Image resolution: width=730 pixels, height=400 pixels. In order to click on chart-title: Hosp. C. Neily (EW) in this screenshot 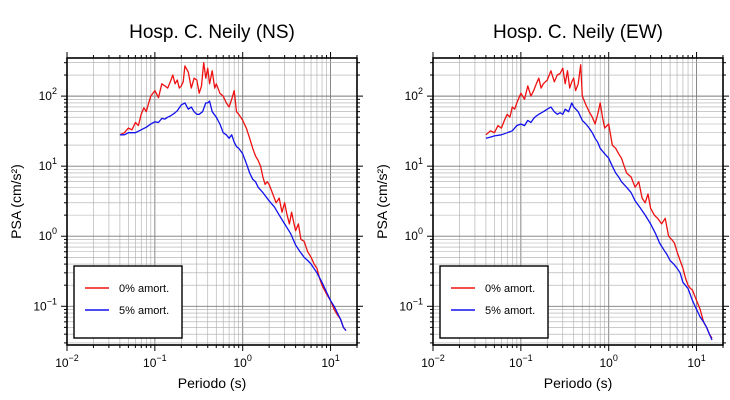, I will do `click(578, 32)`.